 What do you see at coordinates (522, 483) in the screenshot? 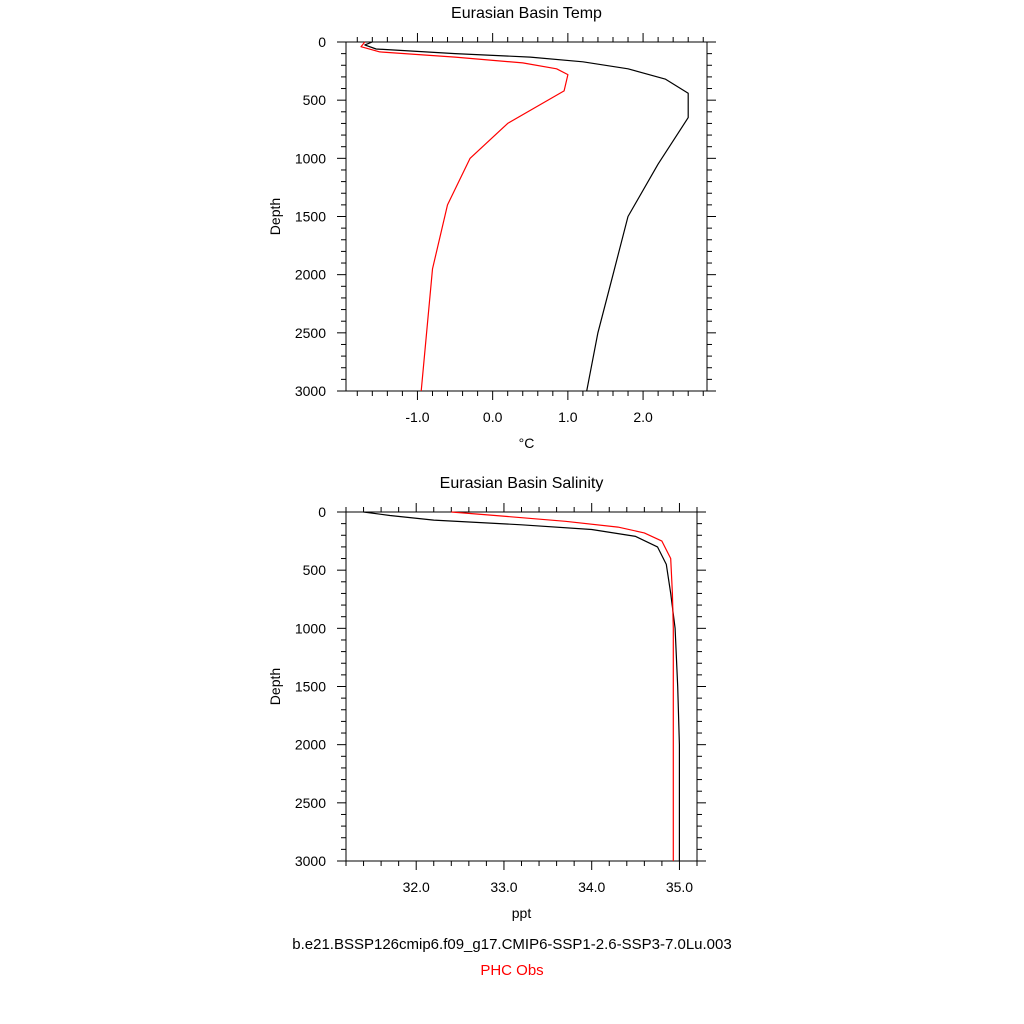
I see `chart-title: Eurasian Basin Salinity` at bounding box center [522, 483].